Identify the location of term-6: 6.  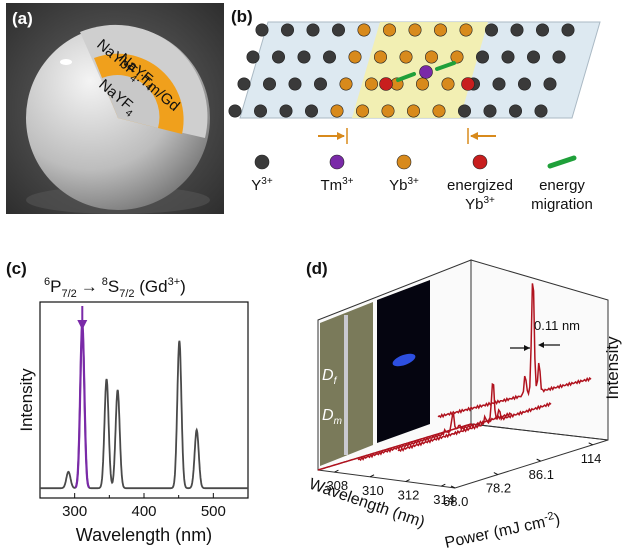
(47, 282).